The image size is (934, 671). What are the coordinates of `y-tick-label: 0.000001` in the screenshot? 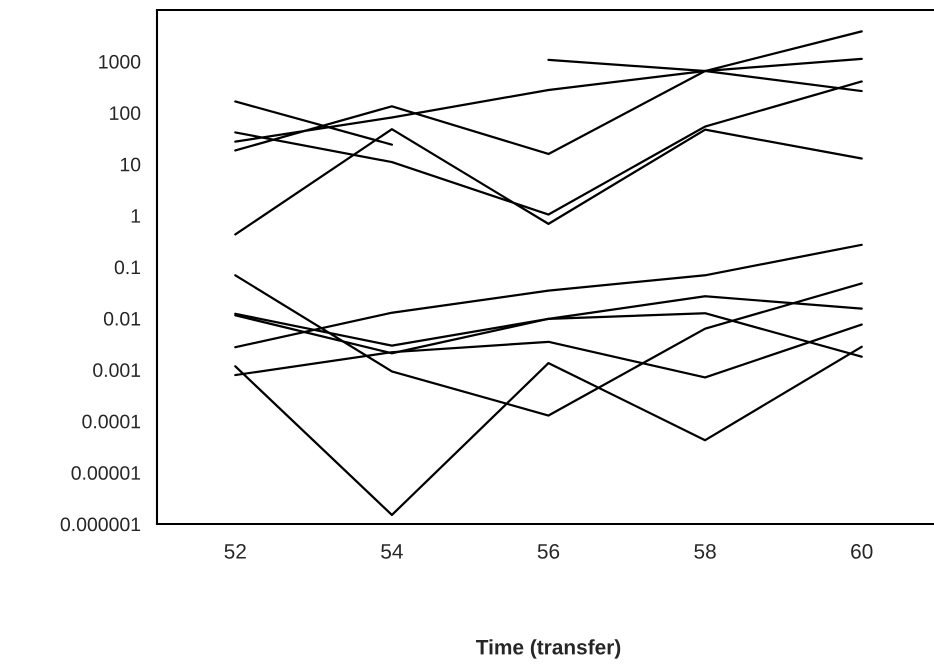 It's located at (100, 524).